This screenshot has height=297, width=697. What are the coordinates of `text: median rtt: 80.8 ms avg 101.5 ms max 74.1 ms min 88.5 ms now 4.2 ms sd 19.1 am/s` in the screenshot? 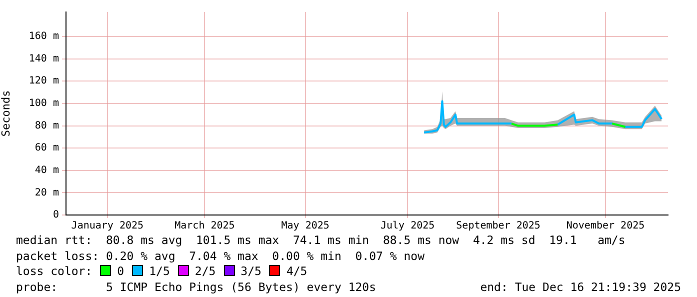 It's located at (321, 240).